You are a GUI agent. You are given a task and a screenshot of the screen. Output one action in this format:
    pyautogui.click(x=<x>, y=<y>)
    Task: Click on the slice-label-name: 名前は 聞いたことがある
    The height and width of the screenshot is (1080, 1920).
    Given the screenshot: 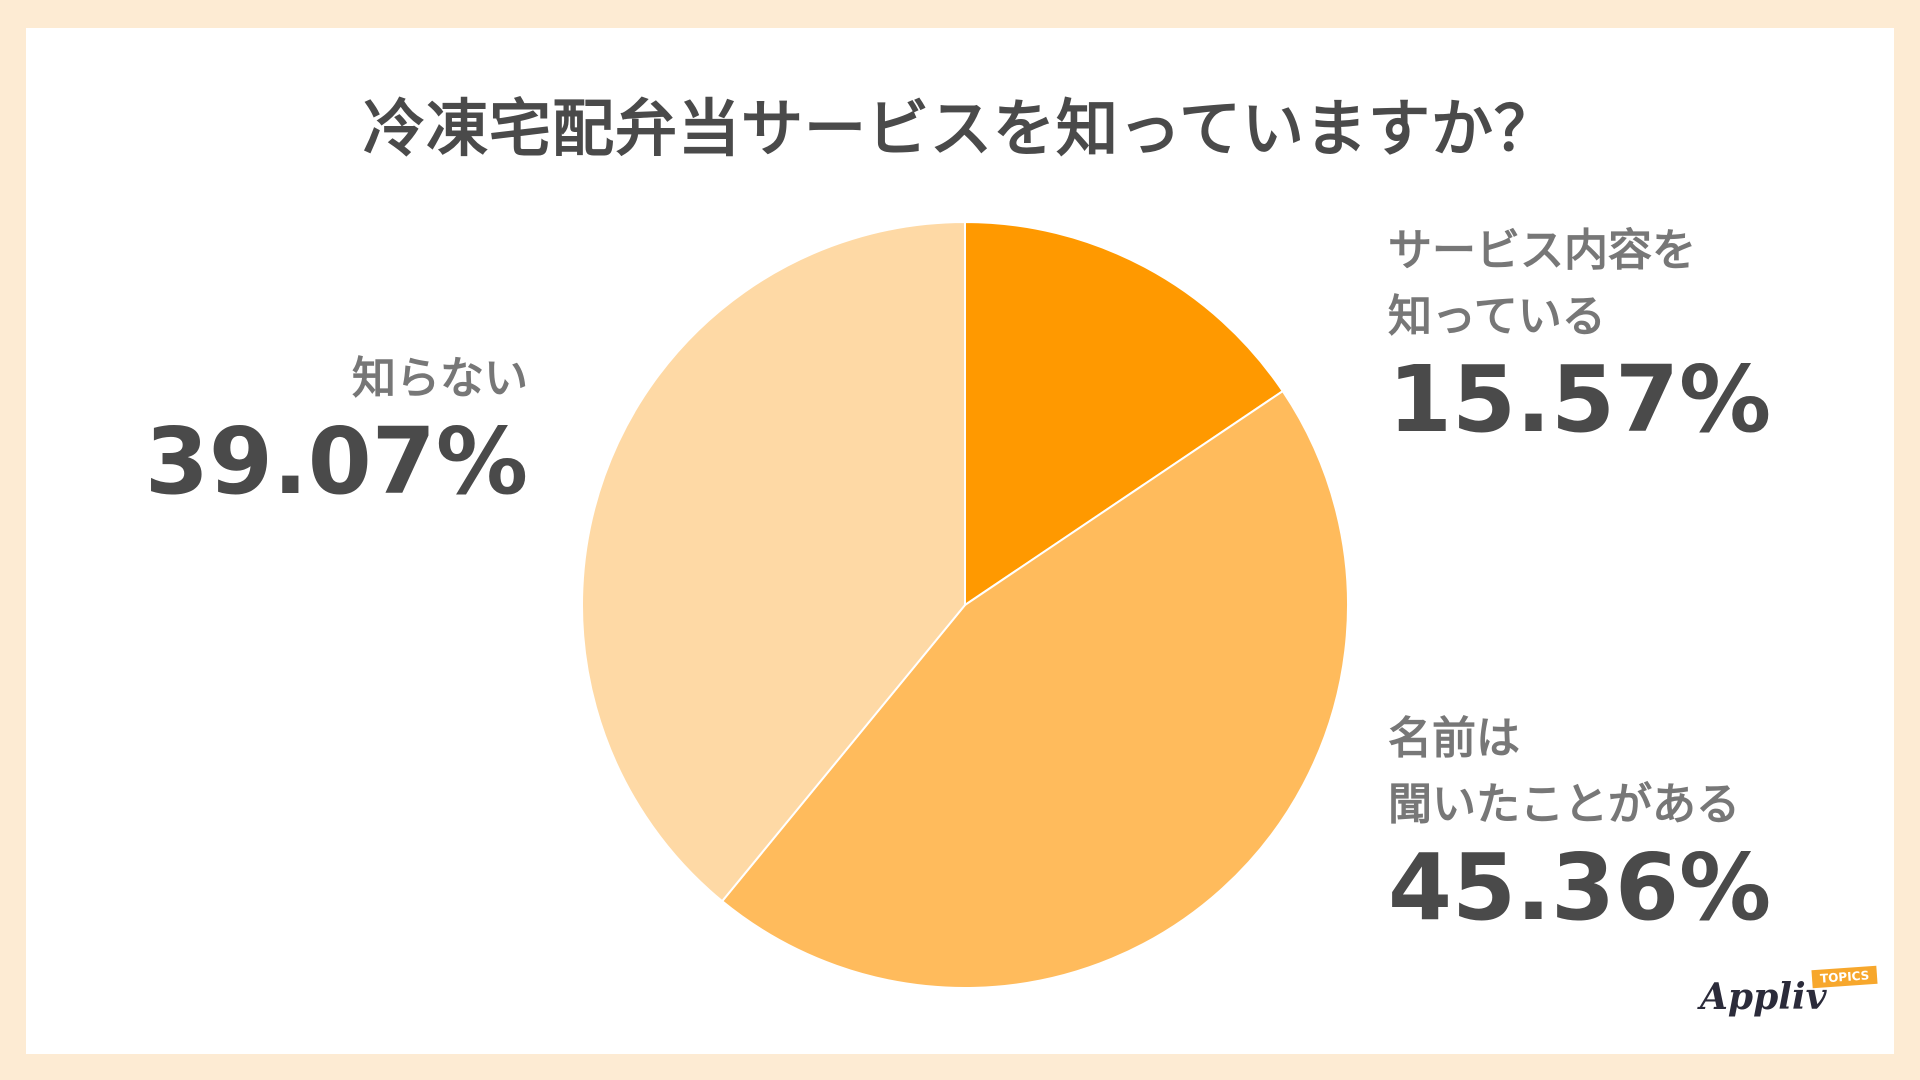 What is the action you would take?
    pyautogui.click(x=1564, y=771)
    